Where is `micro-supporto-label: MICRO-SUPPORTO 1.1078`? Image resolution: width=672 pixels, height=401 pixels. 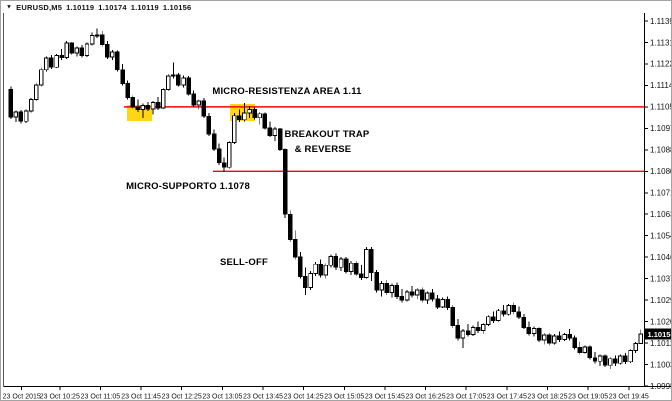
micro-supporto-label: MICRO-SUPPORTO 1.1078 is located at coordinates (188, 186).